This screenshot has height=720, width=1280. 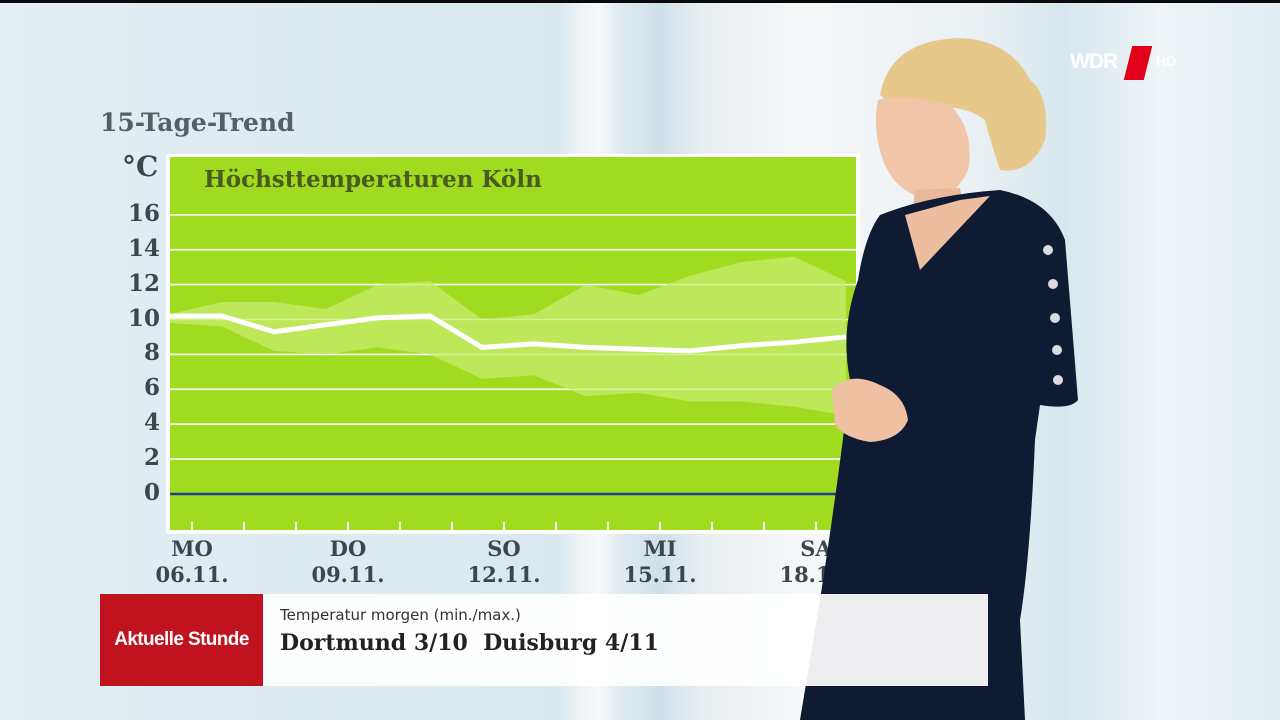 What do you see at coordinates (504, 574) in the screenshot?
I see `x-tick-date: 12.11.` at bounding box center [504, 574].